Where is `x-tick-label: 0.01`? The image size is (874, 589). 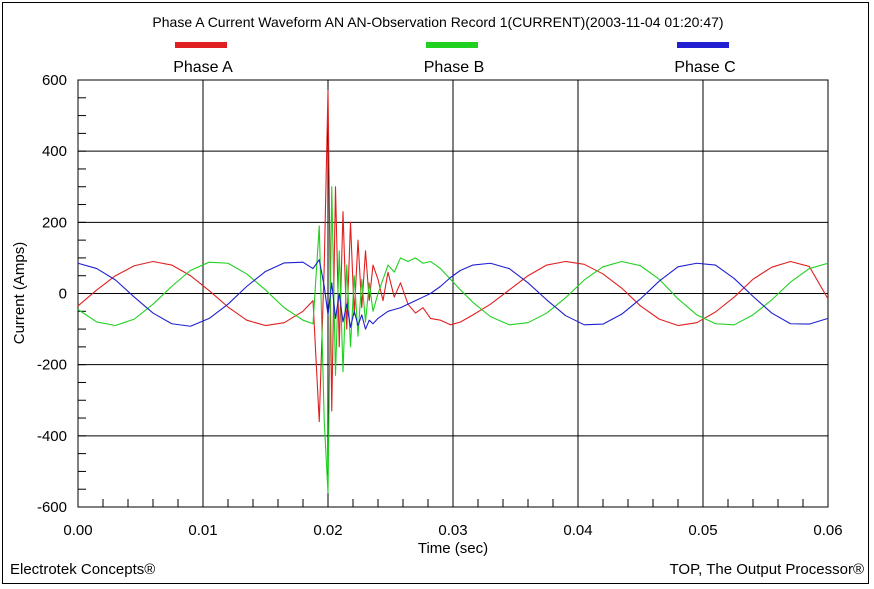 x-tick-label: 0.01 is located at coordinates (202, 530).